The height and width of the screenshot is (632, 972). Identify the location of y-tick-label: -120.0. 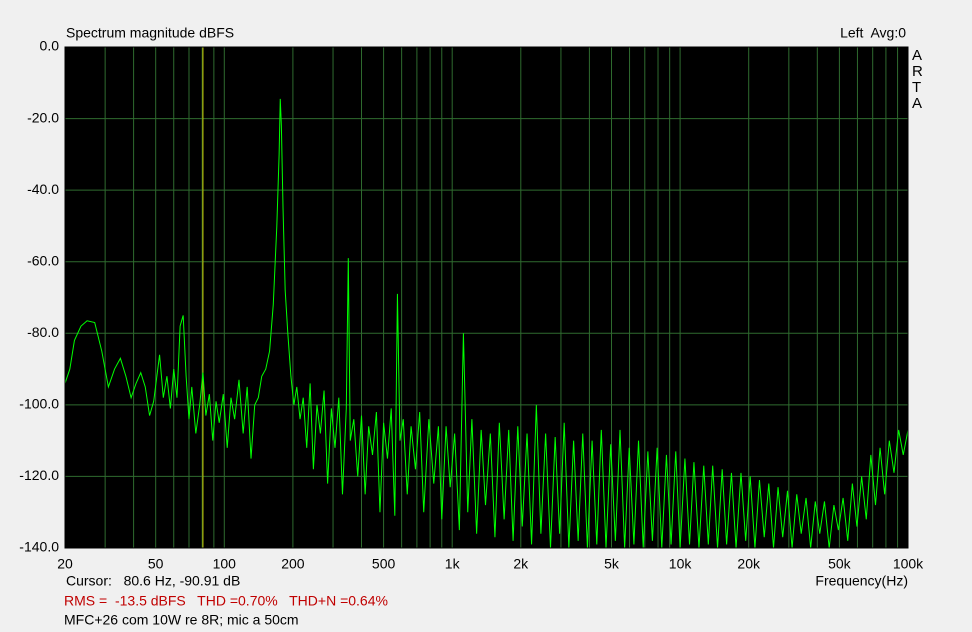
(39, 475).